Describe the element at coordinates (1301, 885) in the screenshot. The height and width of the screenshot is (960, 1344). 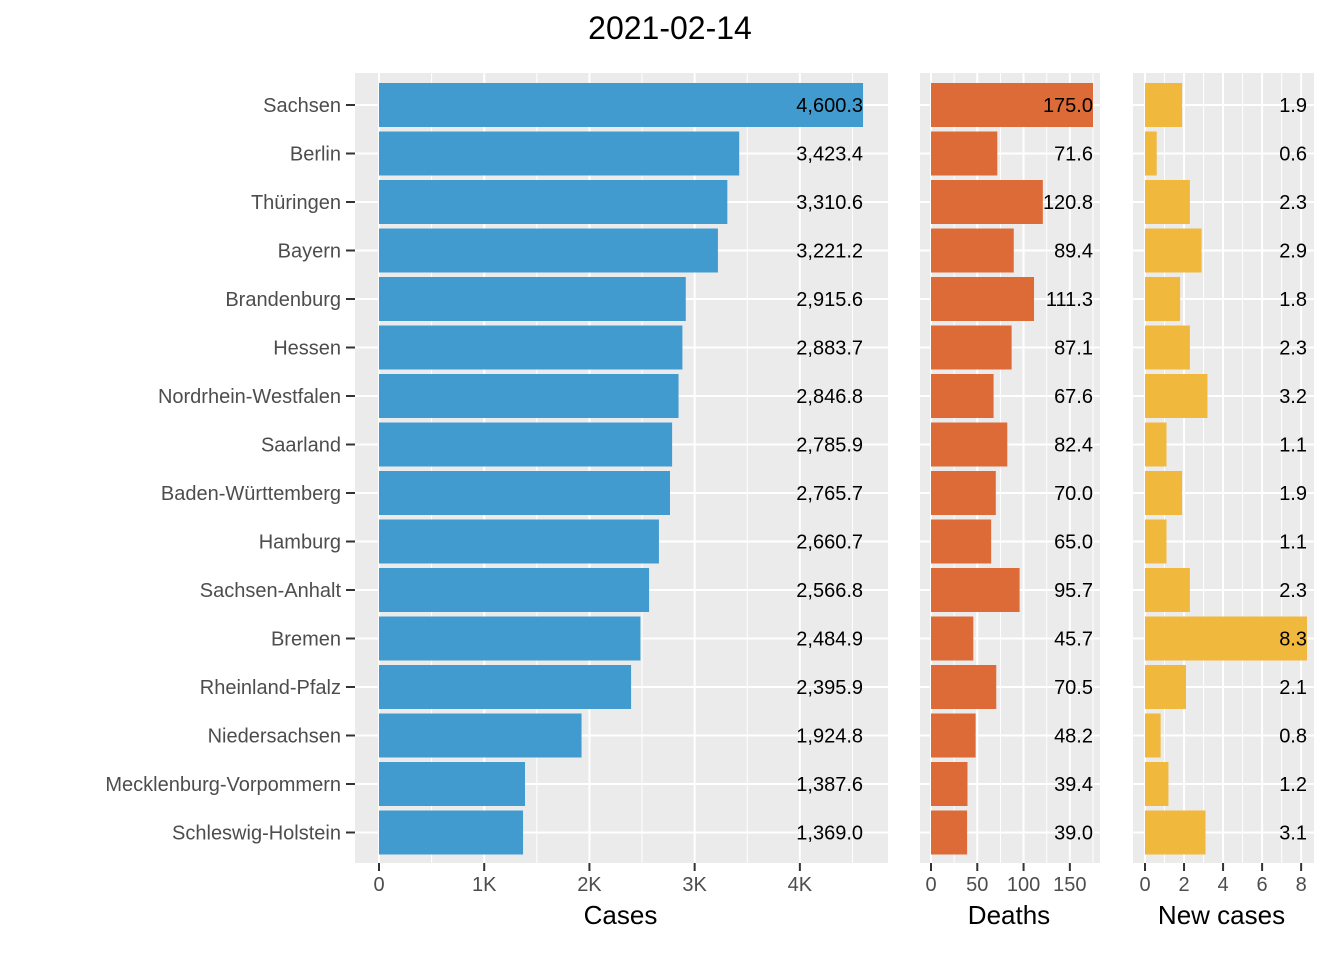
I see `x-tick-label: 8` at that location.